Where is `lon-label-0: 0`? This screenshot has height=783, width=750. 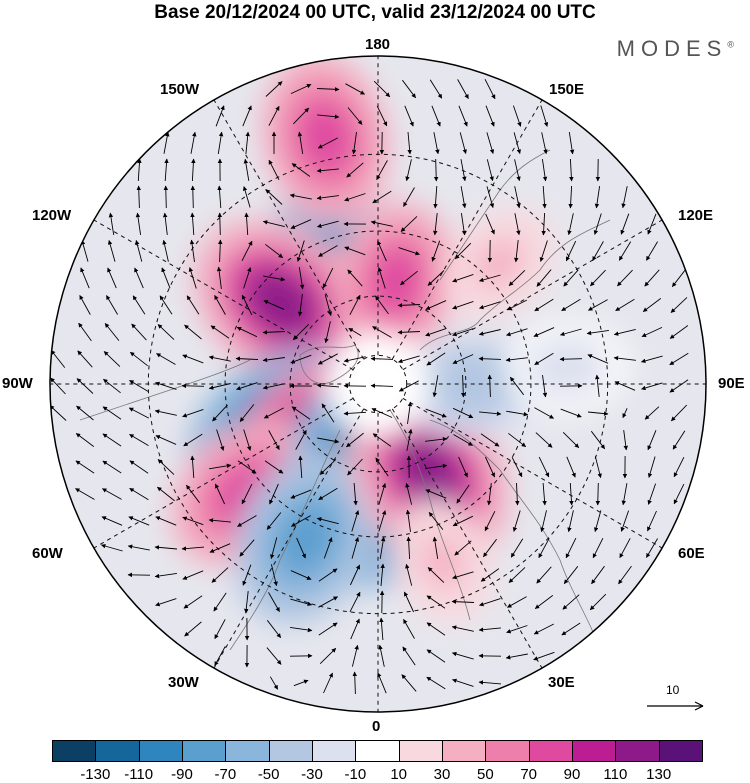
lon-label-0: 0 is located at coordinates (376, 726).